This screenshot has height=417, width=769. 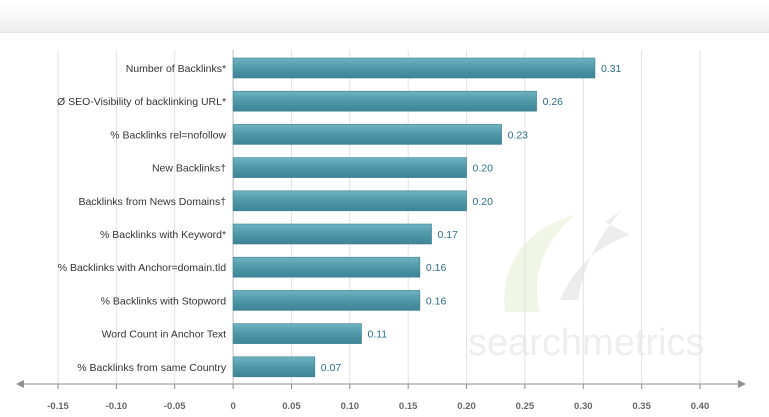 I want to click on searchmetrics-watermark: searchmetrics, so click(x=586, y=287).